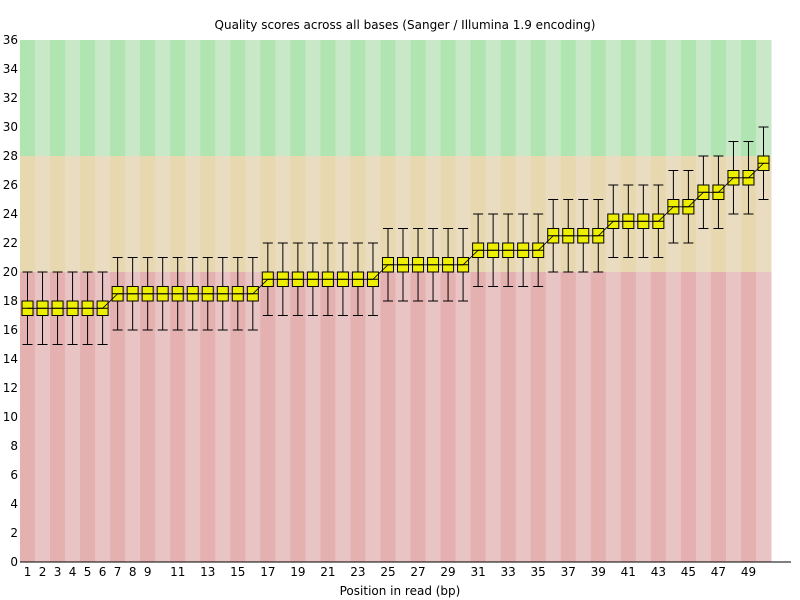 The image size is (800, 600). What do you see at coordinates (58, 572) in the screenshot?
I see `x-tick-label: 3` at bounding box center [58, 572].